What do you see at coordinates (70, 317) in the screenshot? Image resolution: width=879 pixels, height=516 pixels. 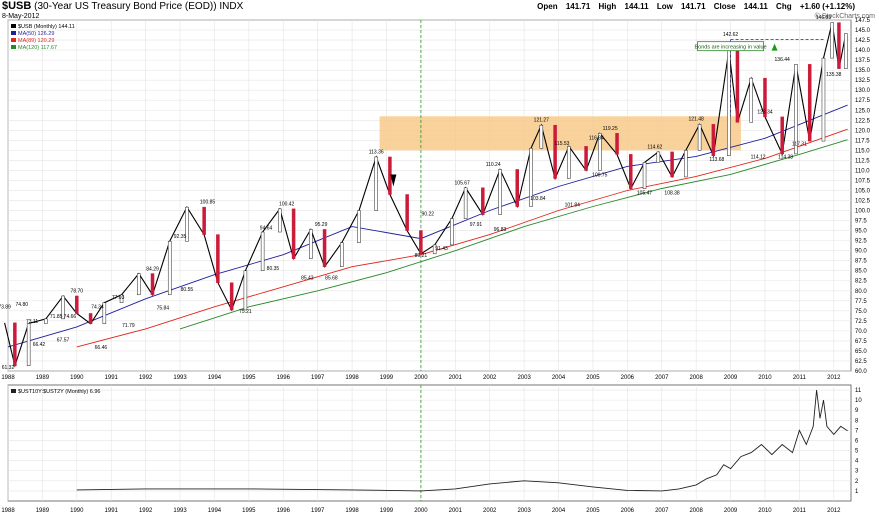 I see `price-label: 74.66` at bounding box center [70, 317].